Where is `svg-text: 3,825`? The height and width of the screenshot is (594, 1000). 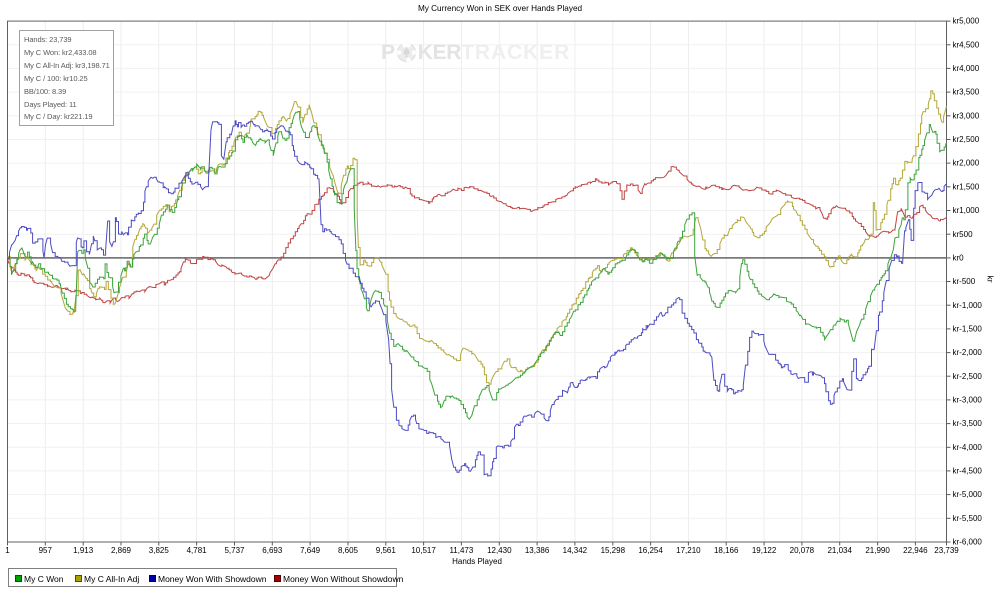 svg-text: 3,825 is located at coordinates (159, 550).